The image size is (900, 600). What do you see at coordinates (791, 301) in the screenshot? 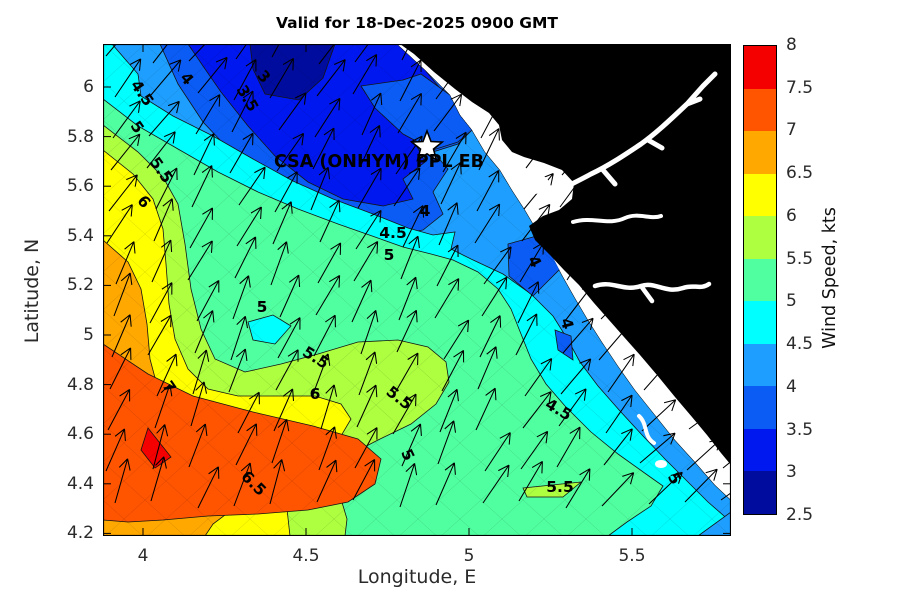
I see `colorbar-tick-label: 5` at bounding box center [791, 301].